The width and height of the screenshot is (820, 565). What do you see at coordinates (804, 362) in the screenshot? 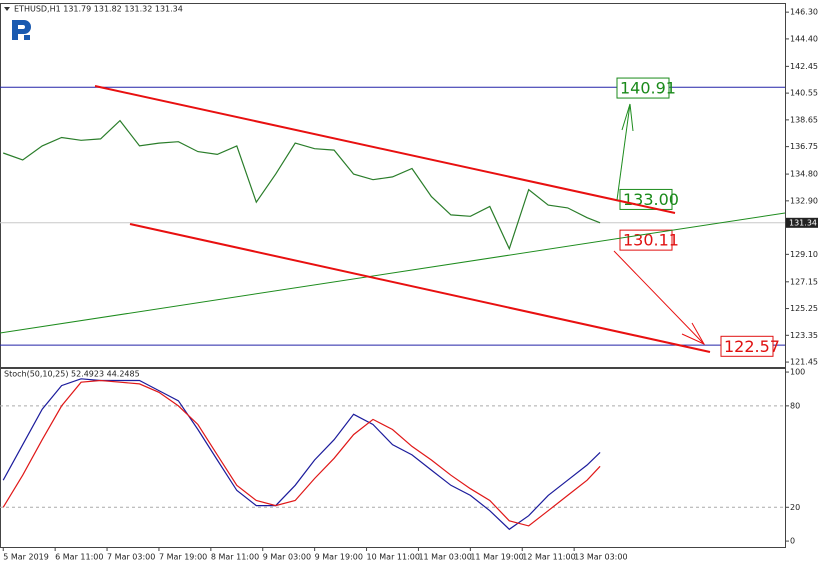
I see `y-tick-label: 121.45` at bounding box center [804, 362].